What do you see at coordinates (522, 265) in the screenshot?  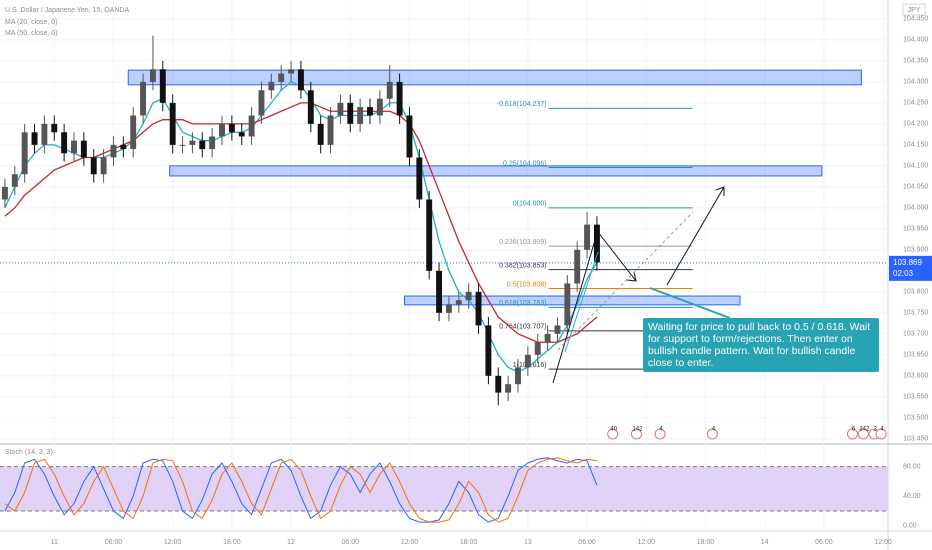 I see `fib-label: 0.382(103.853)` at bounding box center [522, 265].